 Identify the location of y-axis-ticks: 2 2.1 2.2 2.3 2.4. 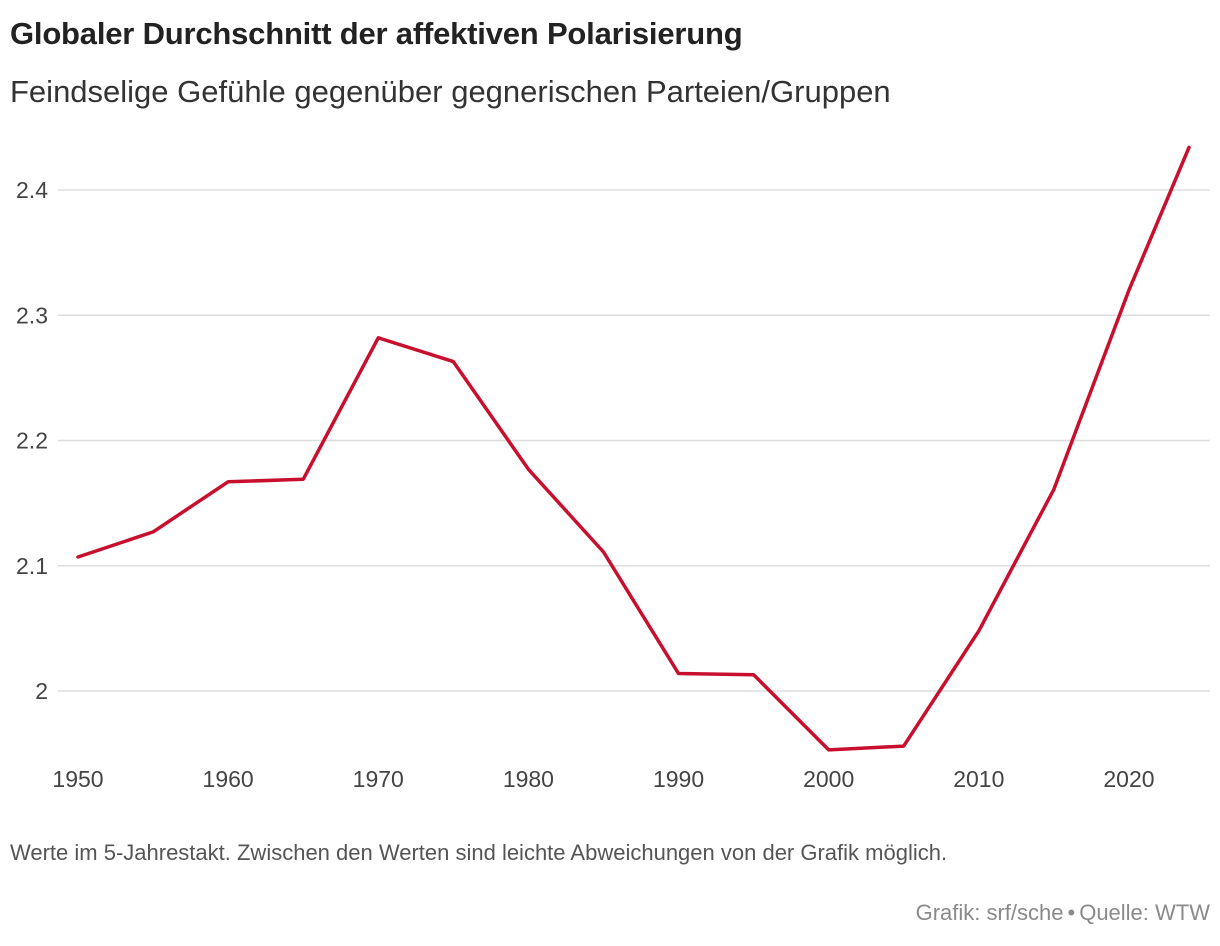
(32, 440).